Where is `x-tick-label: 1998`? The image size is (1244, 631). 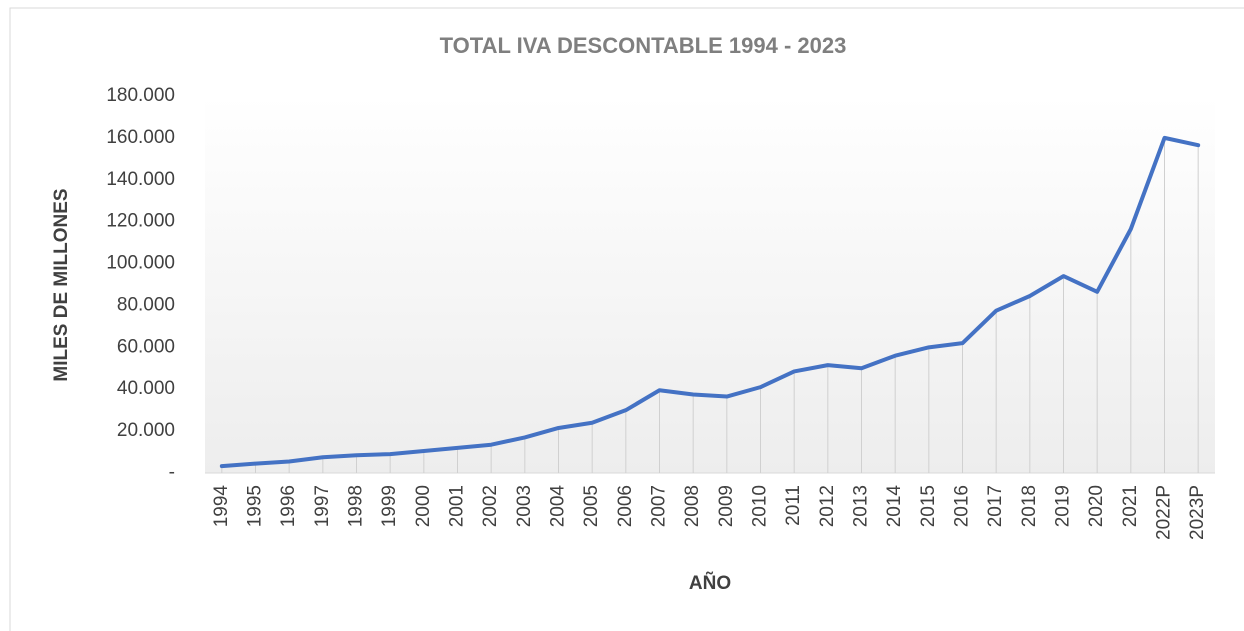
x-tick-label: 1998 is located at coordinates (356, 506).